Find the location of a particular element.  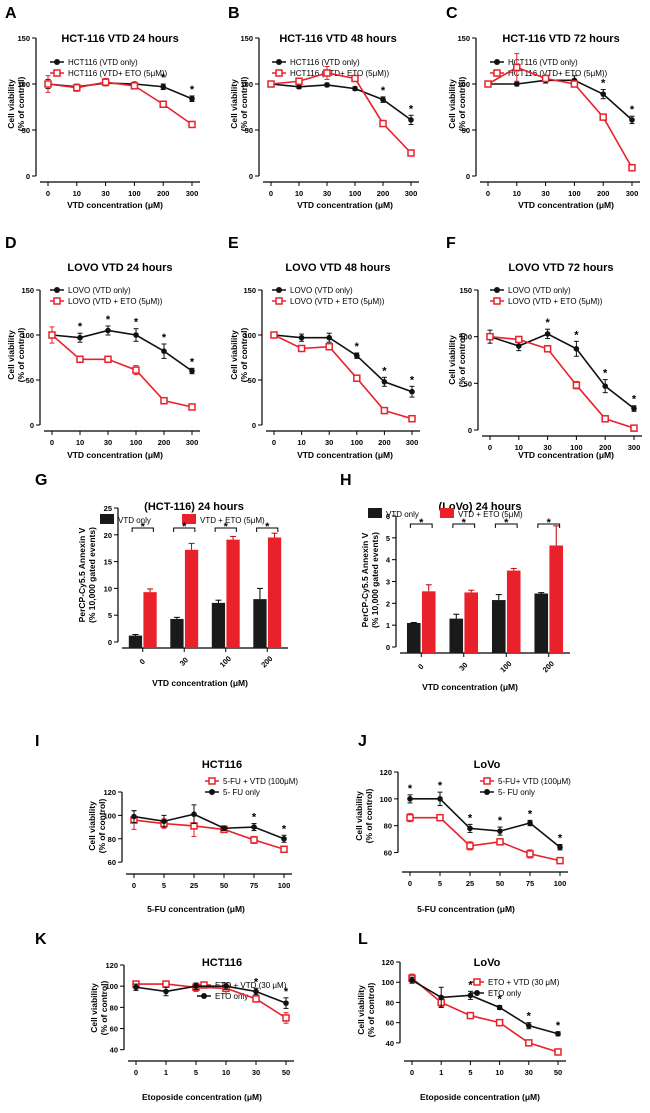

legend-label: 5- FU only is located at coordinates (516, 792).